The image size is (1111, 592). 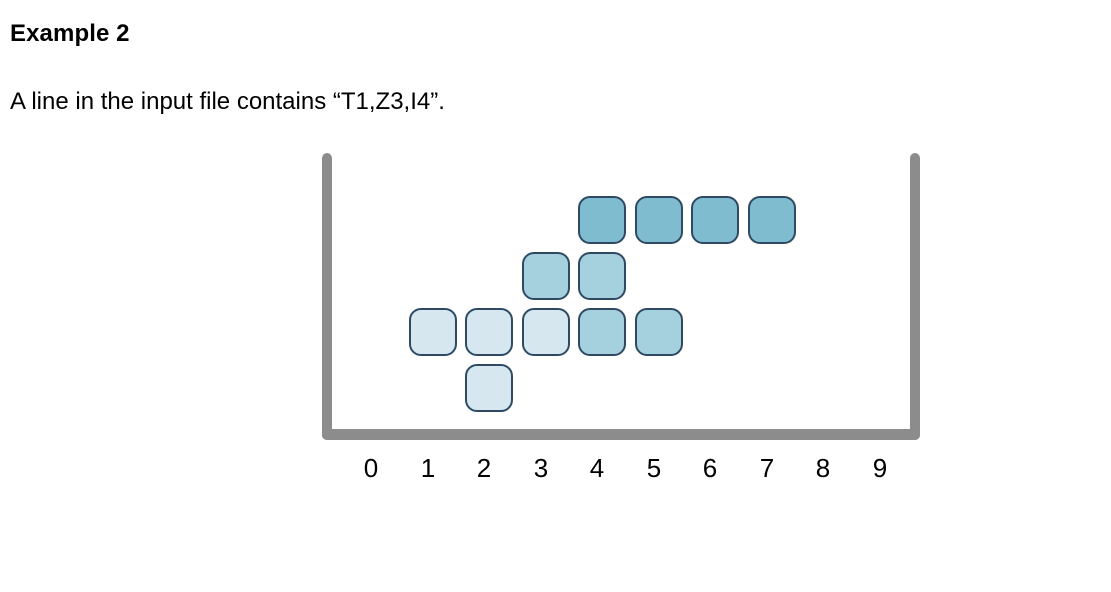 I want to click on axis-label: 2, so click(x=484, y=468).